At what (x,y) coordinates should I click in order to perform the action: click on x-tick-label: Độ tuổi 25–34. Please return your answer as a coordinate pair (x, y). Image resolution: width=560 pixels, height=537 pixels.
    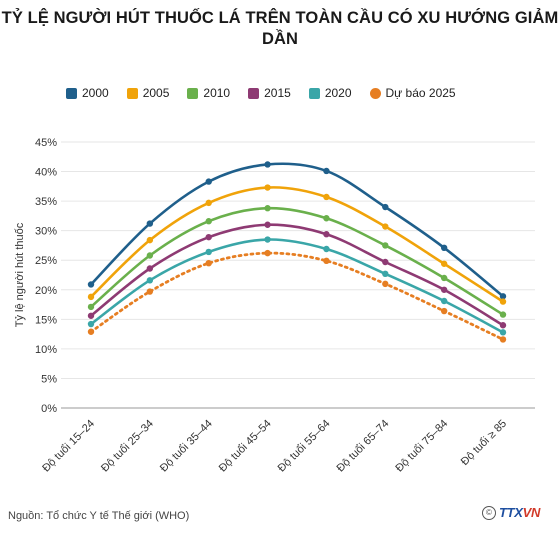
    Looking at the image, I should click on (127, 446).